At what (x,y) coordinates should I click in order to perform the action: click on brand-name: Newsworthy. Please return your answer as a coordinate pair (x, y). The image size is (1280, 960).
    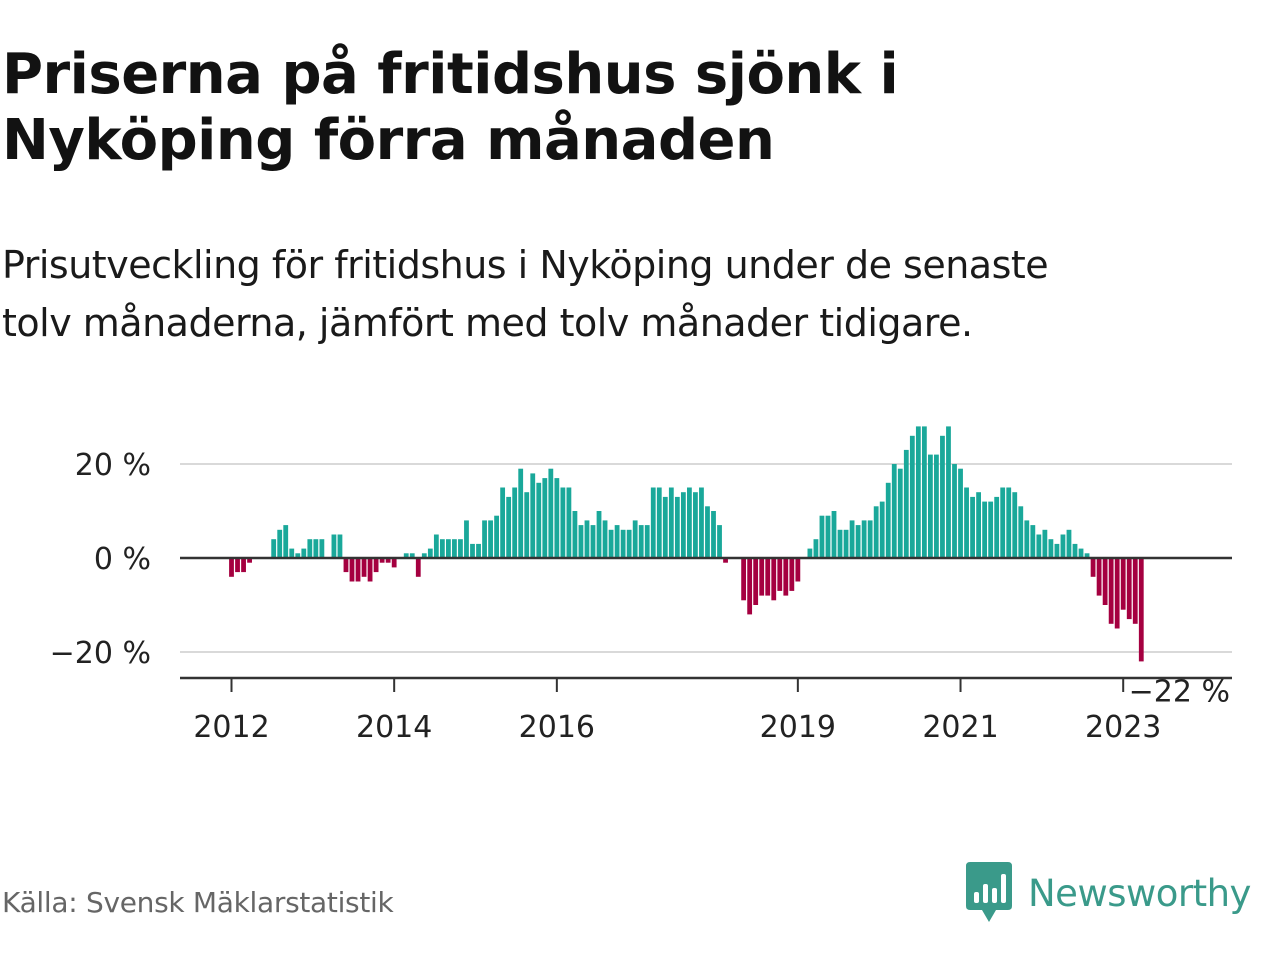
    Looking at the image, I should click on (1139, 893).